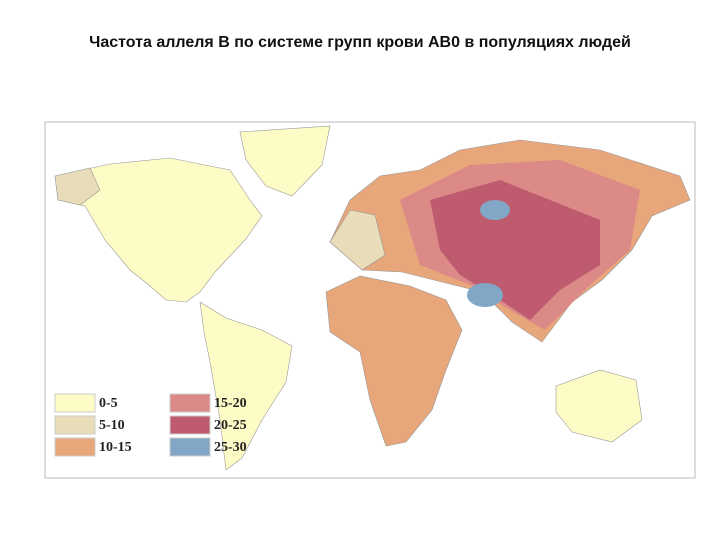  What do you see at coordinates (115, 447) in the screenshot?
I see `legend-label: 10-15` at bounding box center [115, 447].